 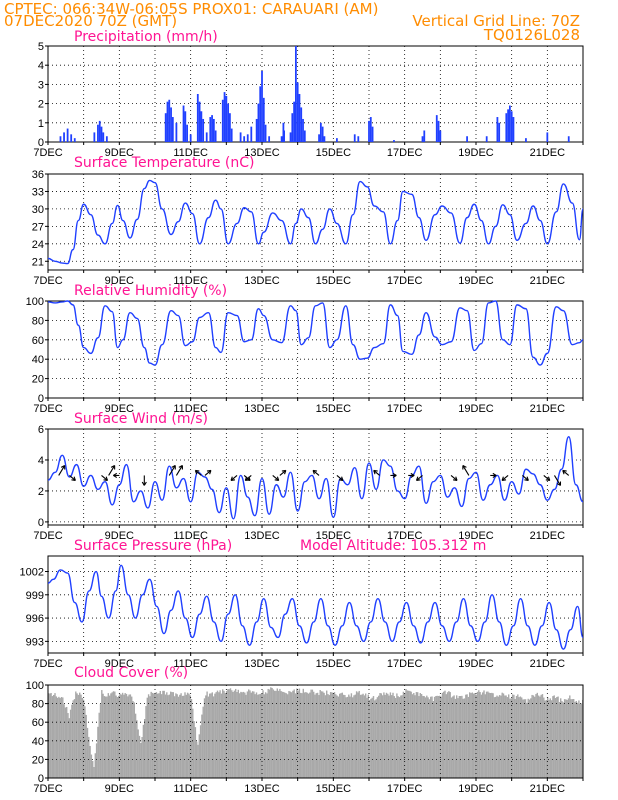 What do you see at coordinates (315, 478) in the screenshot?
I see `wind-series-line` at bounding box center [315, 478].